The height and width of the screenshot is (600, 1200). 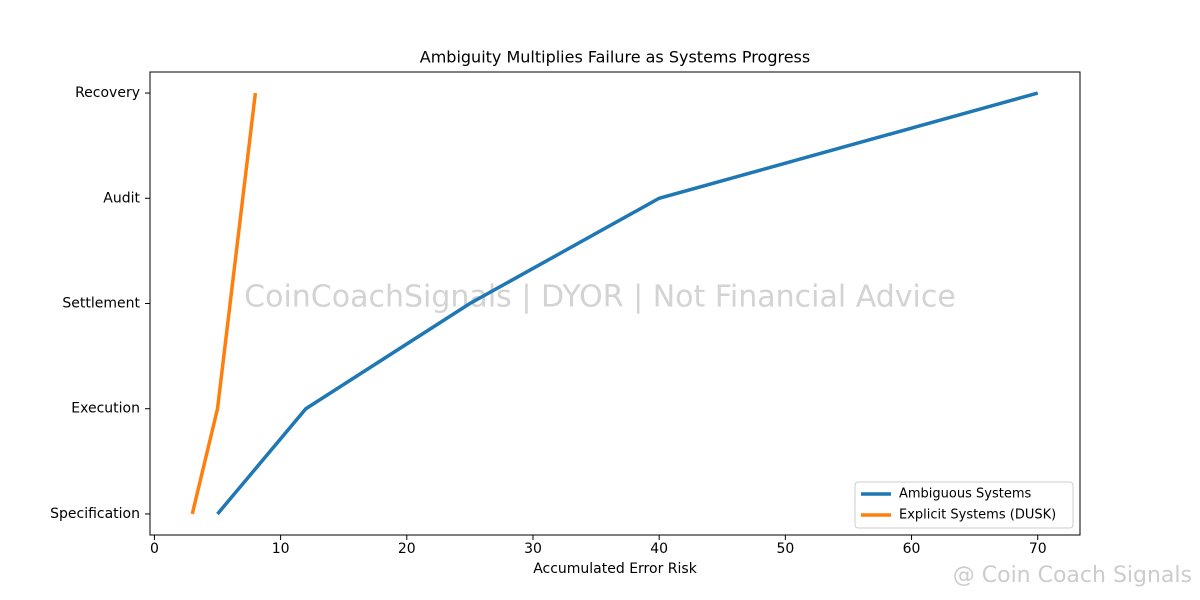 What do you see at coordinates (533, 549) in the screenshot?
I see `x-tick-label: 30` at bounding box center [533, 549].